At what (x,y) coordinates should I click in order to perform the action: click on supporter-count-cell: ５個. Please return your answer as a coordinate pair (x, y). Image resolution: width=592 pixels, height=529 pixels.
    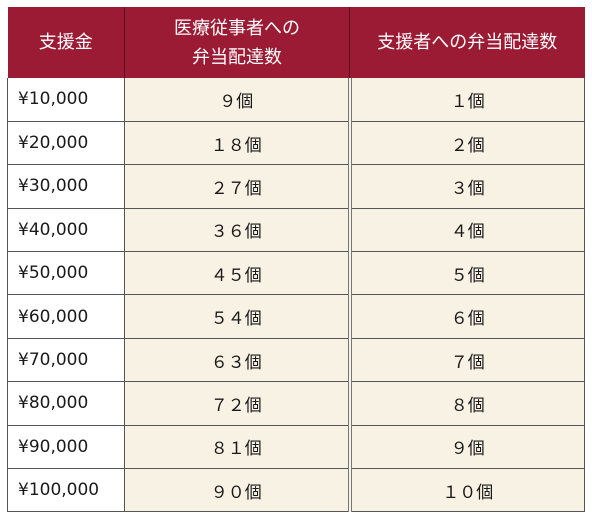
    Looking at the image, I should click on (467, 273).